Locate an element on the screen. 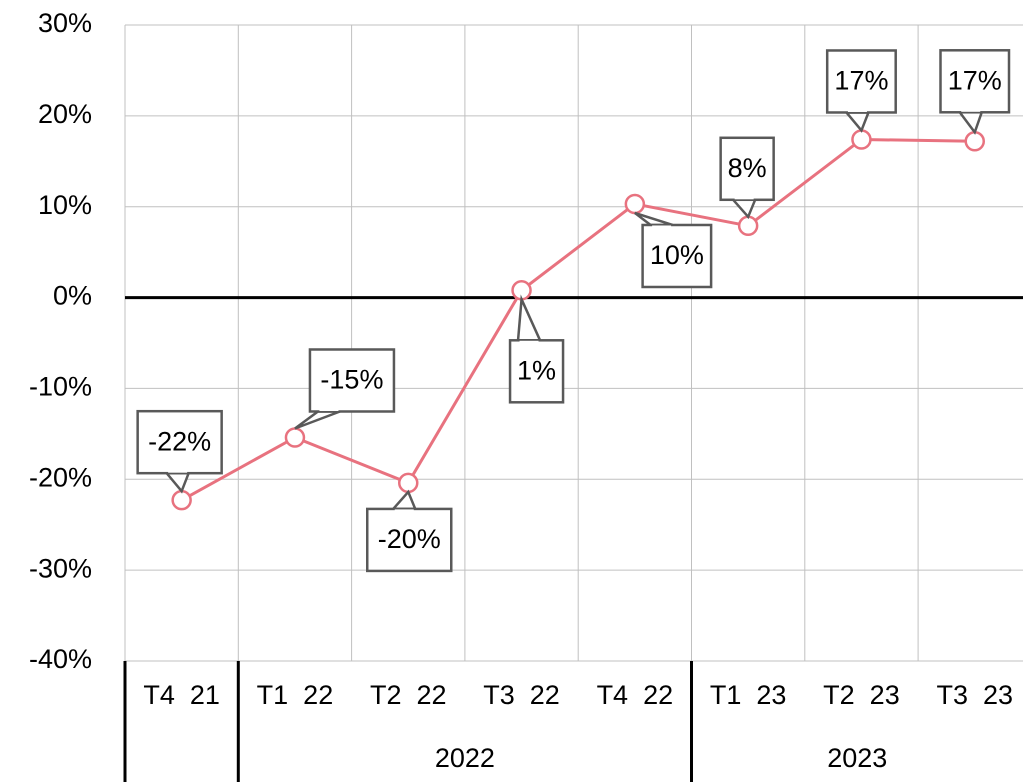  x-tick-label: T4 22 is located at coordinates (635, 695).